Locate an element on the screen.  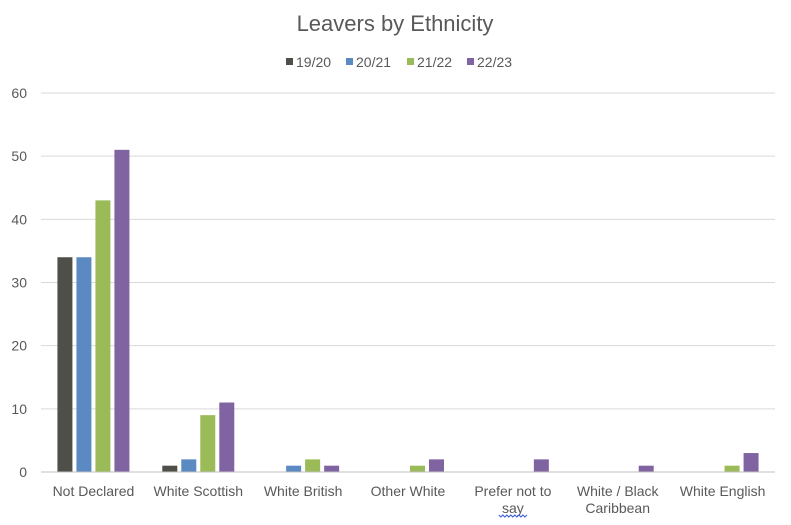
y-tick-label: 10 is located at coordinates (19, 409).